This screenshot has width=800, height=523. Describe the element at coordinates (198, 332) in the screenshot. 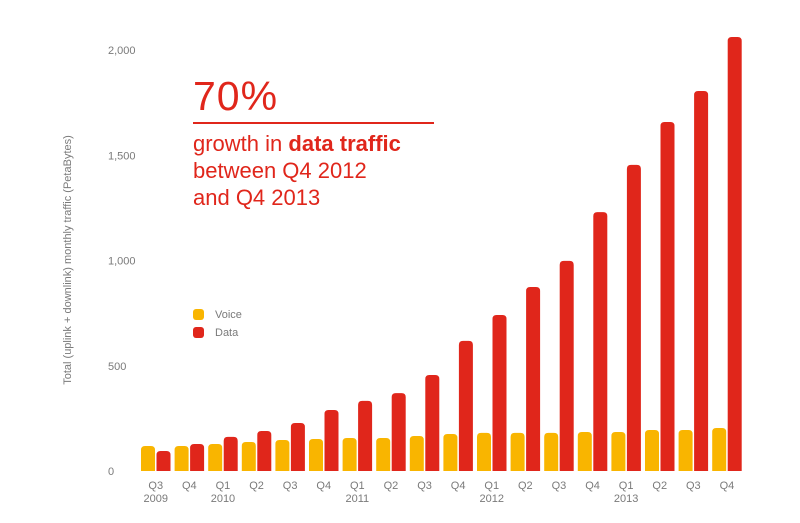

I see `legend-swatch-data` at that location.